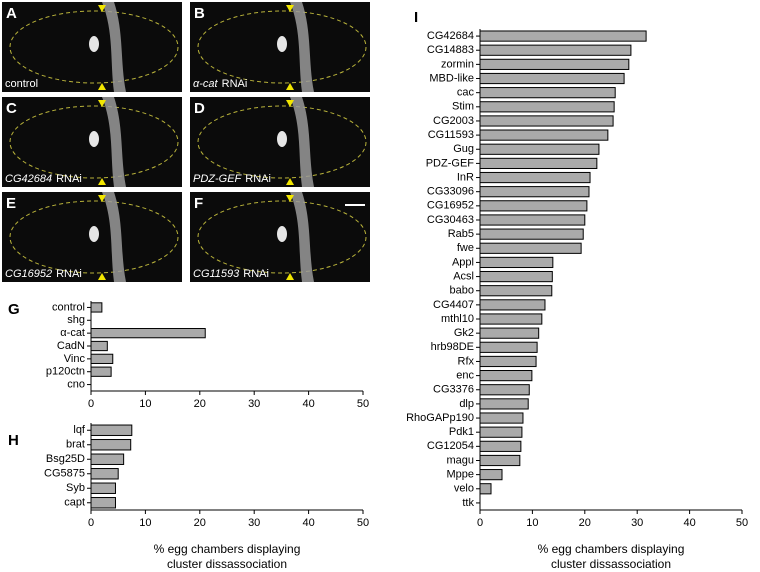 This screenshot has height=572, width=760. I want to click on y-tick-label: MBD-like, so click(451, 78).